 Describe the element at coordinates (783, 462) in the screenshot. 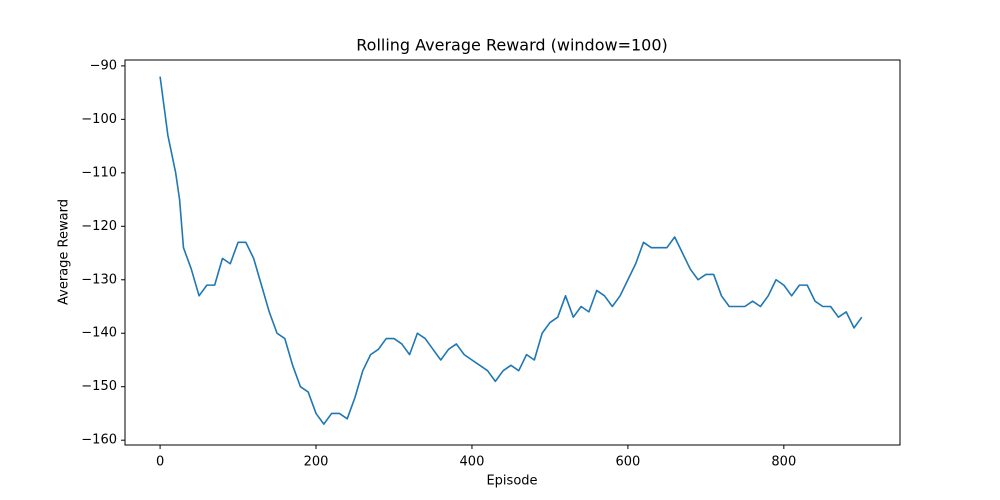

I see `x-tick-label: 800` at that location.